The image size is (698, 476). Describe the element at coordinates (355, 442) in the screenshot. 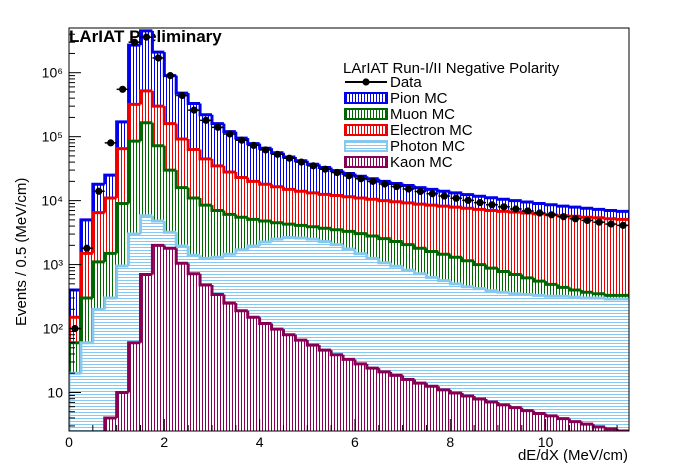

I see `x-tick-label: 6` at that location.